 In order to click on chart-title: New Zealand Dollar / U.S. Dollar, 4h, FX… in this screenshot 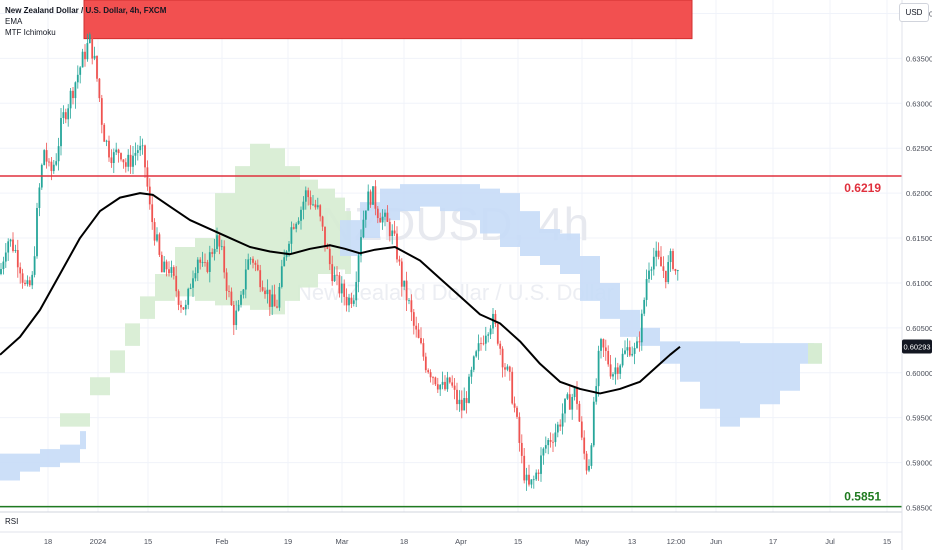, I will do `click(86, 10)`.